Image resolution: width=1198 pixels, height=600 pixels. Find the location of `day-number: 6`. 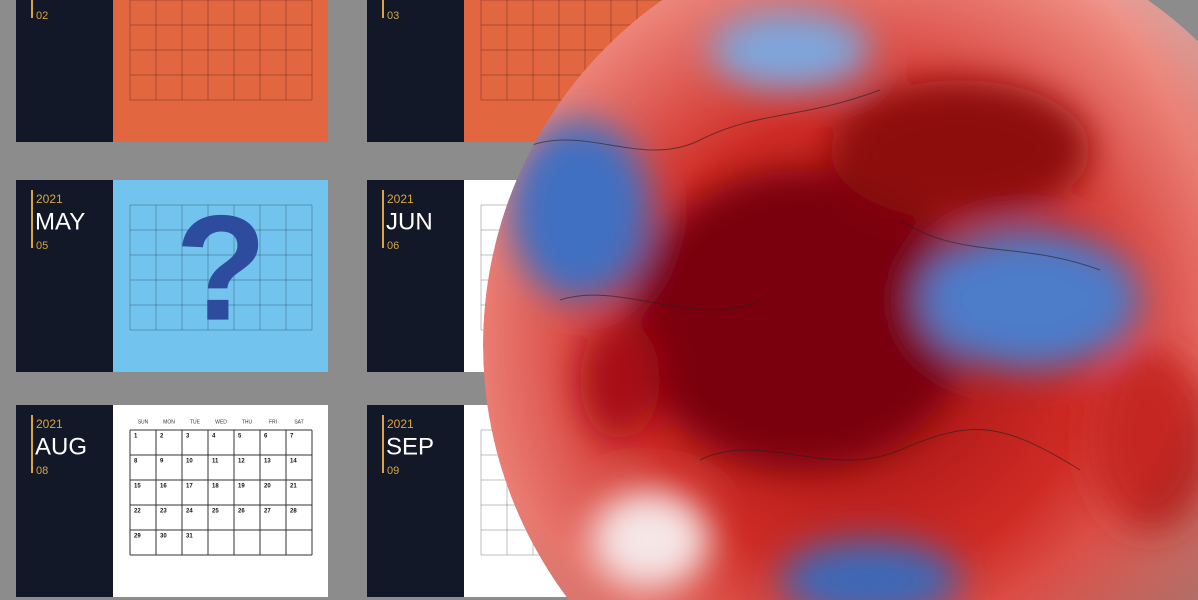

day-number: 6 is located at coordinates (266, 437).